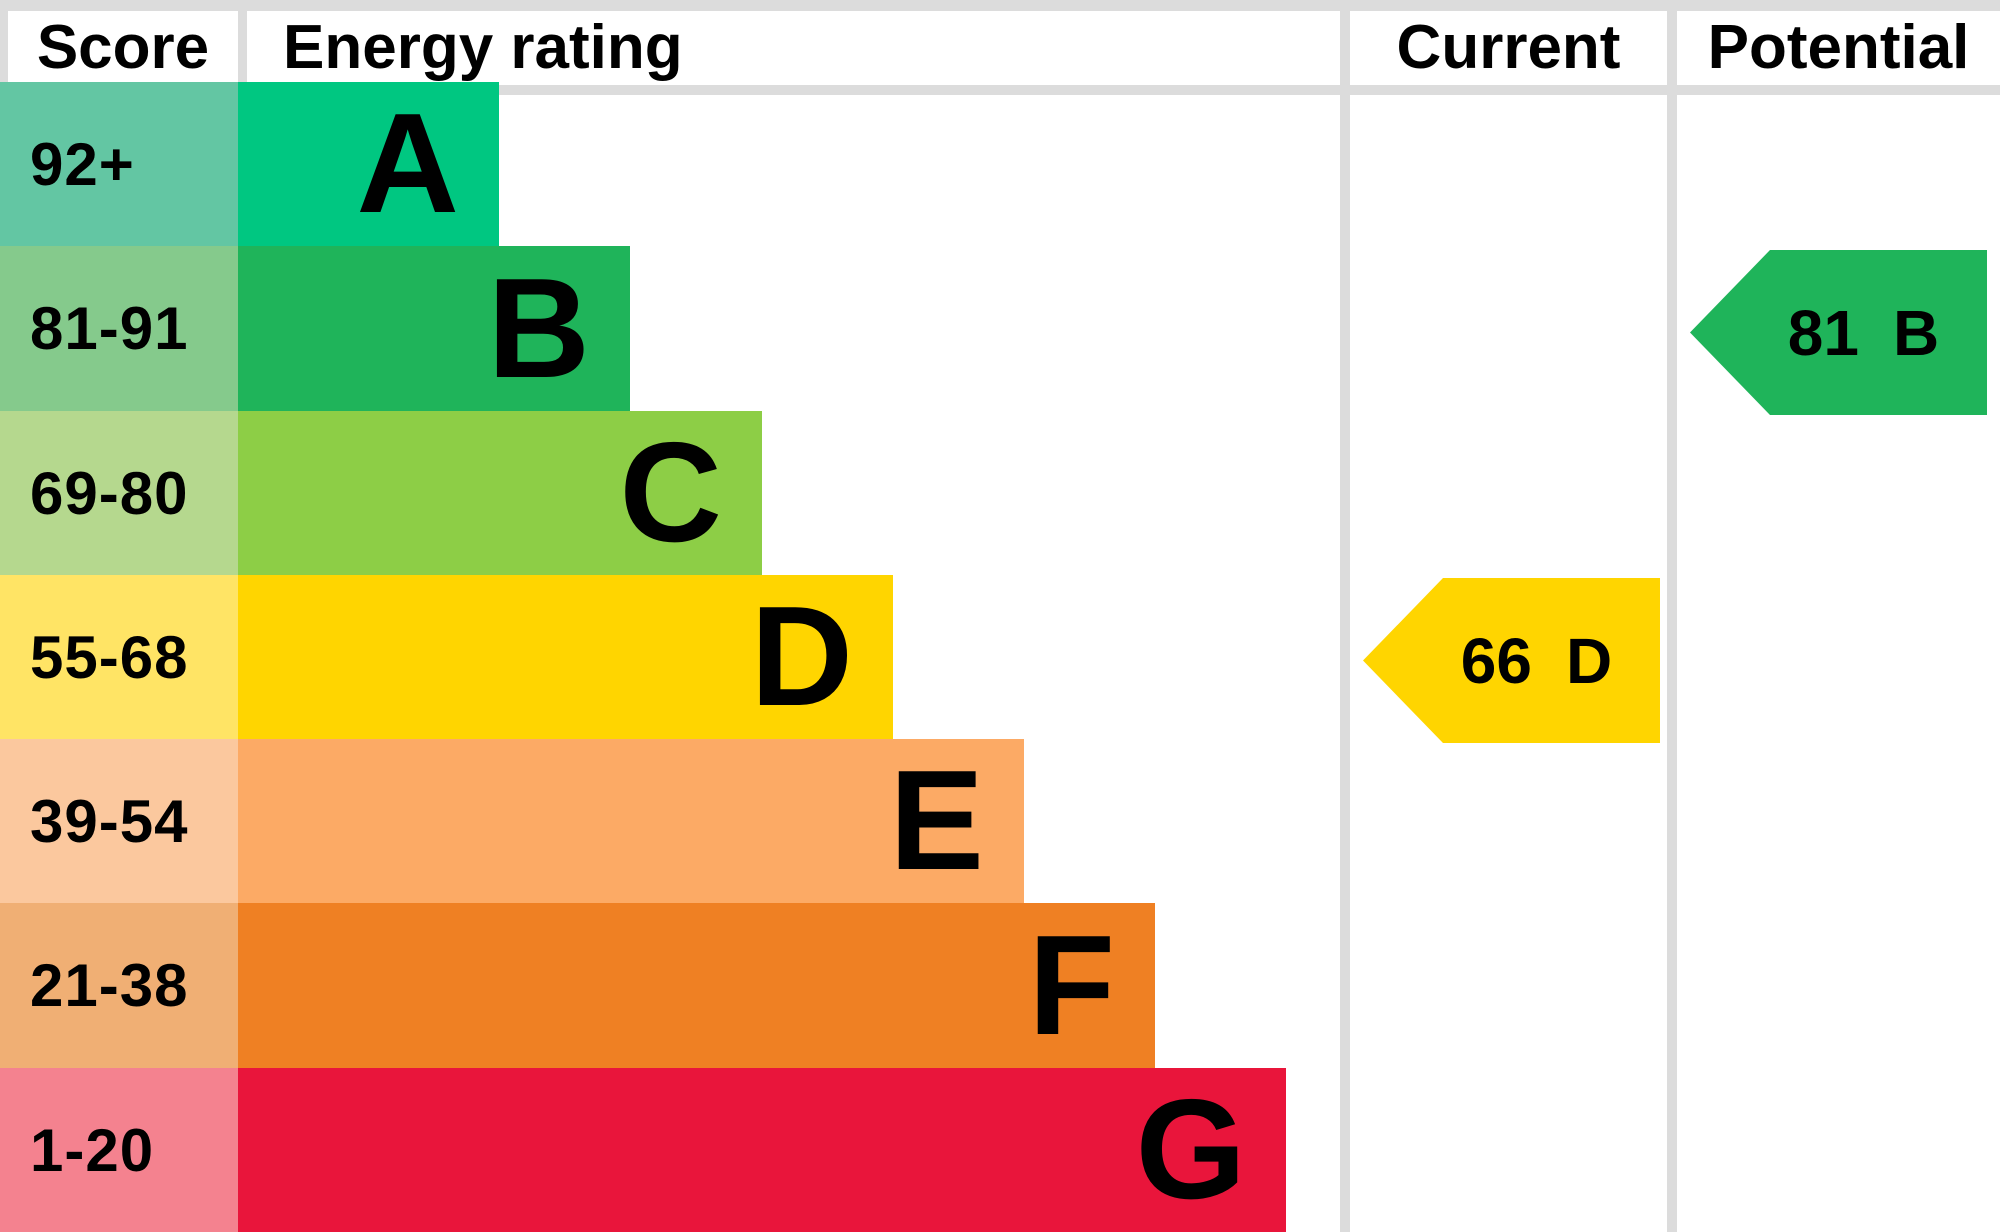 The height and width of the screenshot is (1232, 2000). I want to click on score-header-divider, so click(242, 47).